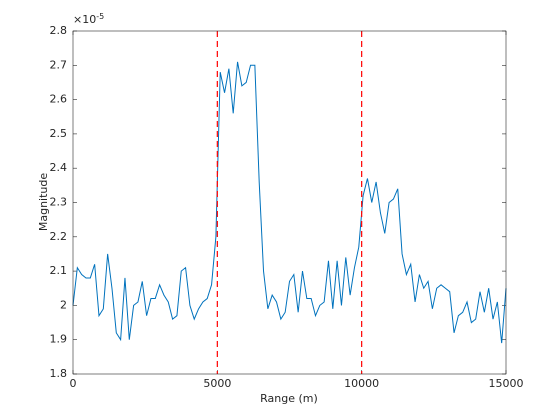 The image size is (560, 420). Describe the element at coordinates (506, 383) in the screenshot. I see `x-tick-label: 15000` at that location.